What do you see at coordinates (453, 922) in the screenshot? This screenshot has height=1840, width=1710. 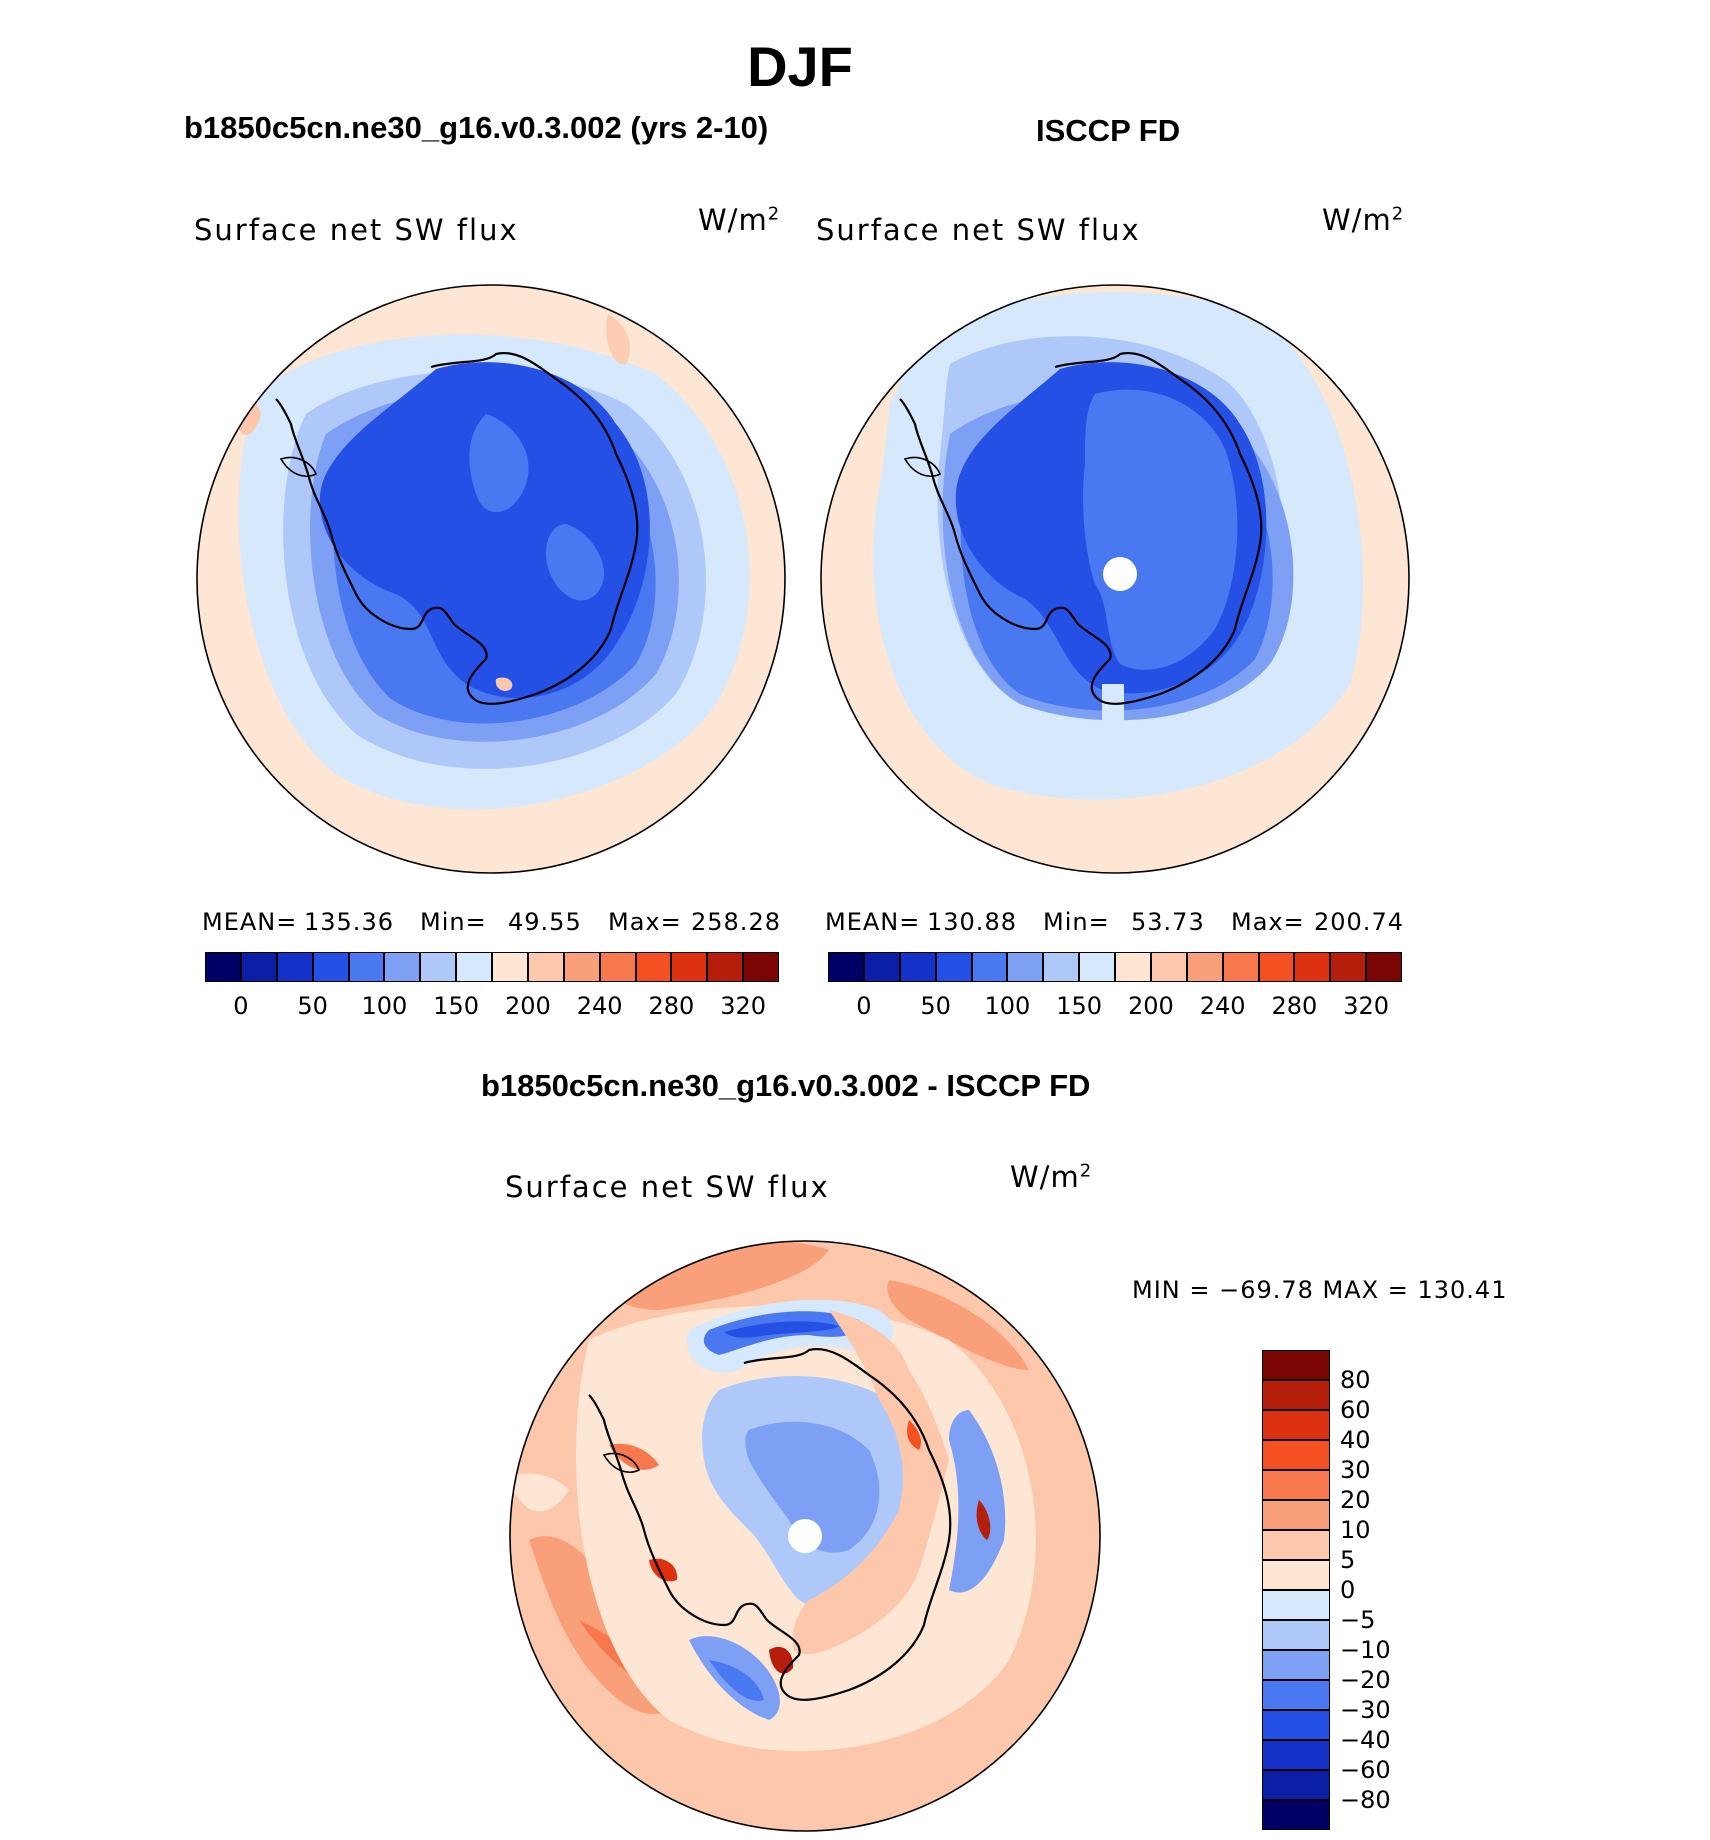 I see `model-min-label: Min=` at bounding box center [453, 922].